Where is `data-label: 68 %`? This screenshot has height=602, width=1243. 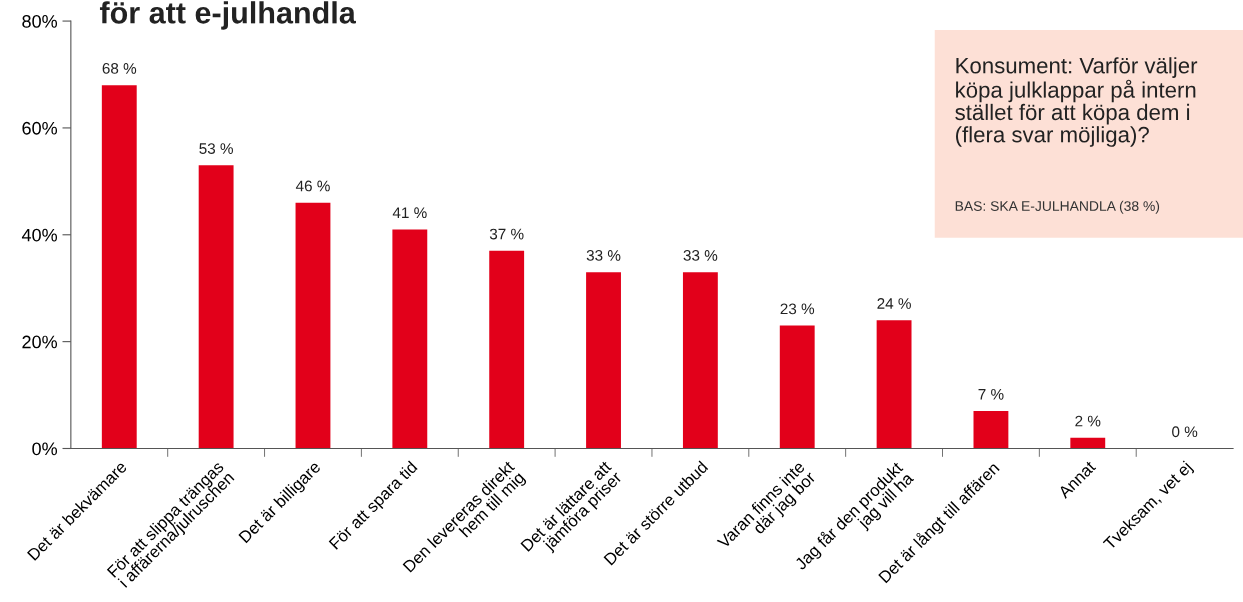 data-label: 68 % is located at coordinates (119, 68).